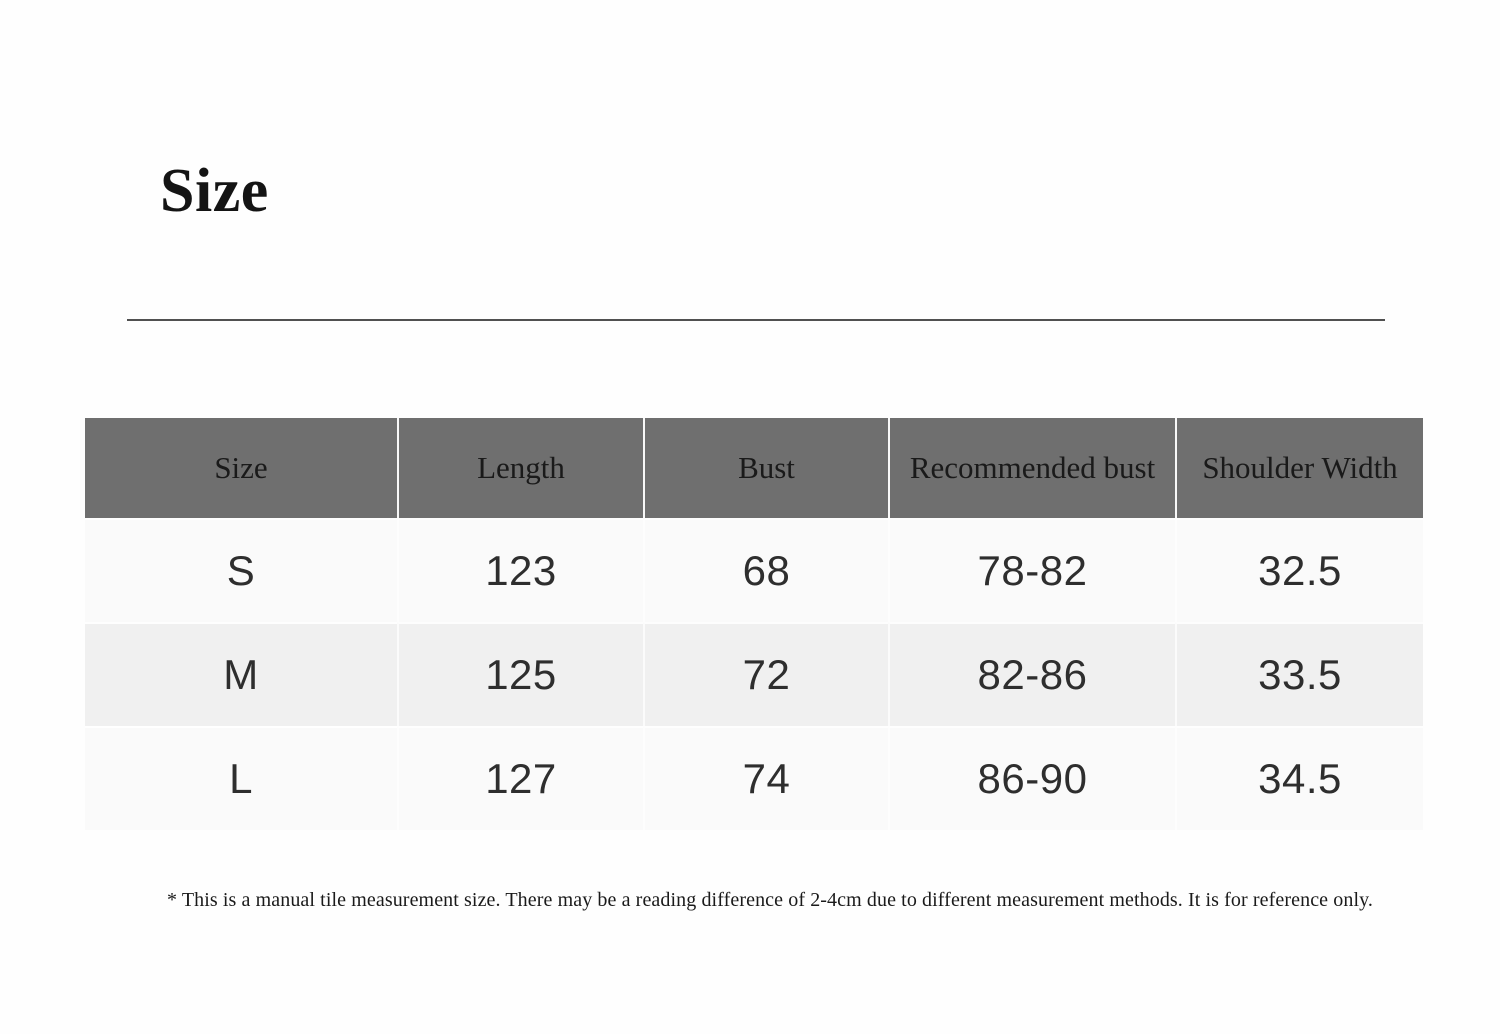 The height and width of the screenshot is (1034, 1500). What do you see at coordinates (241, 570) in the screenshot?
I see `size-label-cell: S` at bounding box center [241, 570].